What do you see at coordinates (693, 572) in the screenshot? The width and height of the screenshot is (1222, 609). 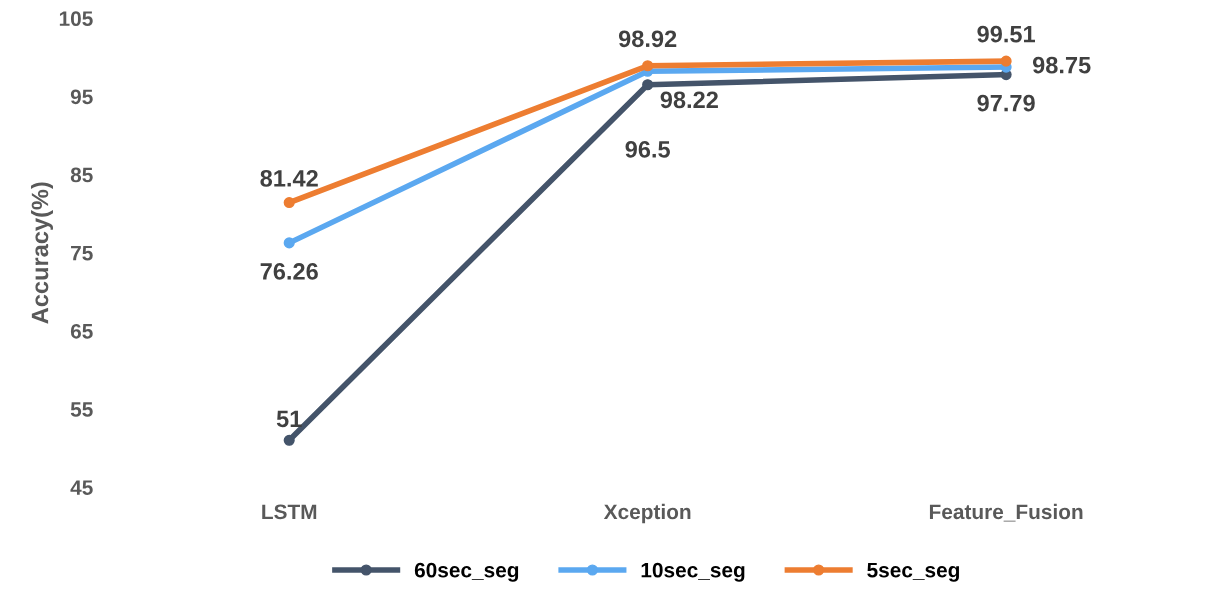 I see `legend-label: 10sec_seg` at bounding box center [693, 572].